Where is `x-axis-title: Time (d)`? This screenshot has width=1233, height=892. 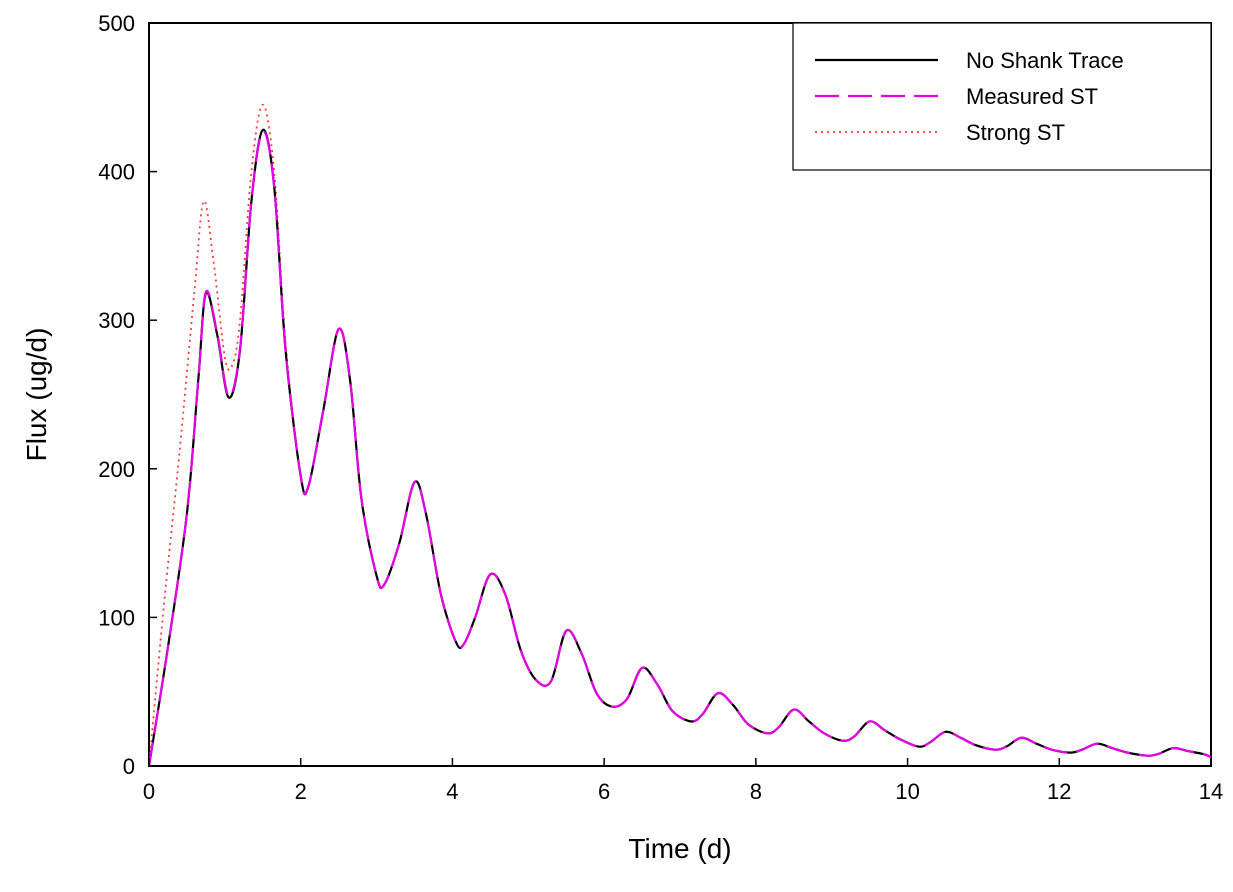
x-axis-title: Time (d) is located at coordinates (679, 848).